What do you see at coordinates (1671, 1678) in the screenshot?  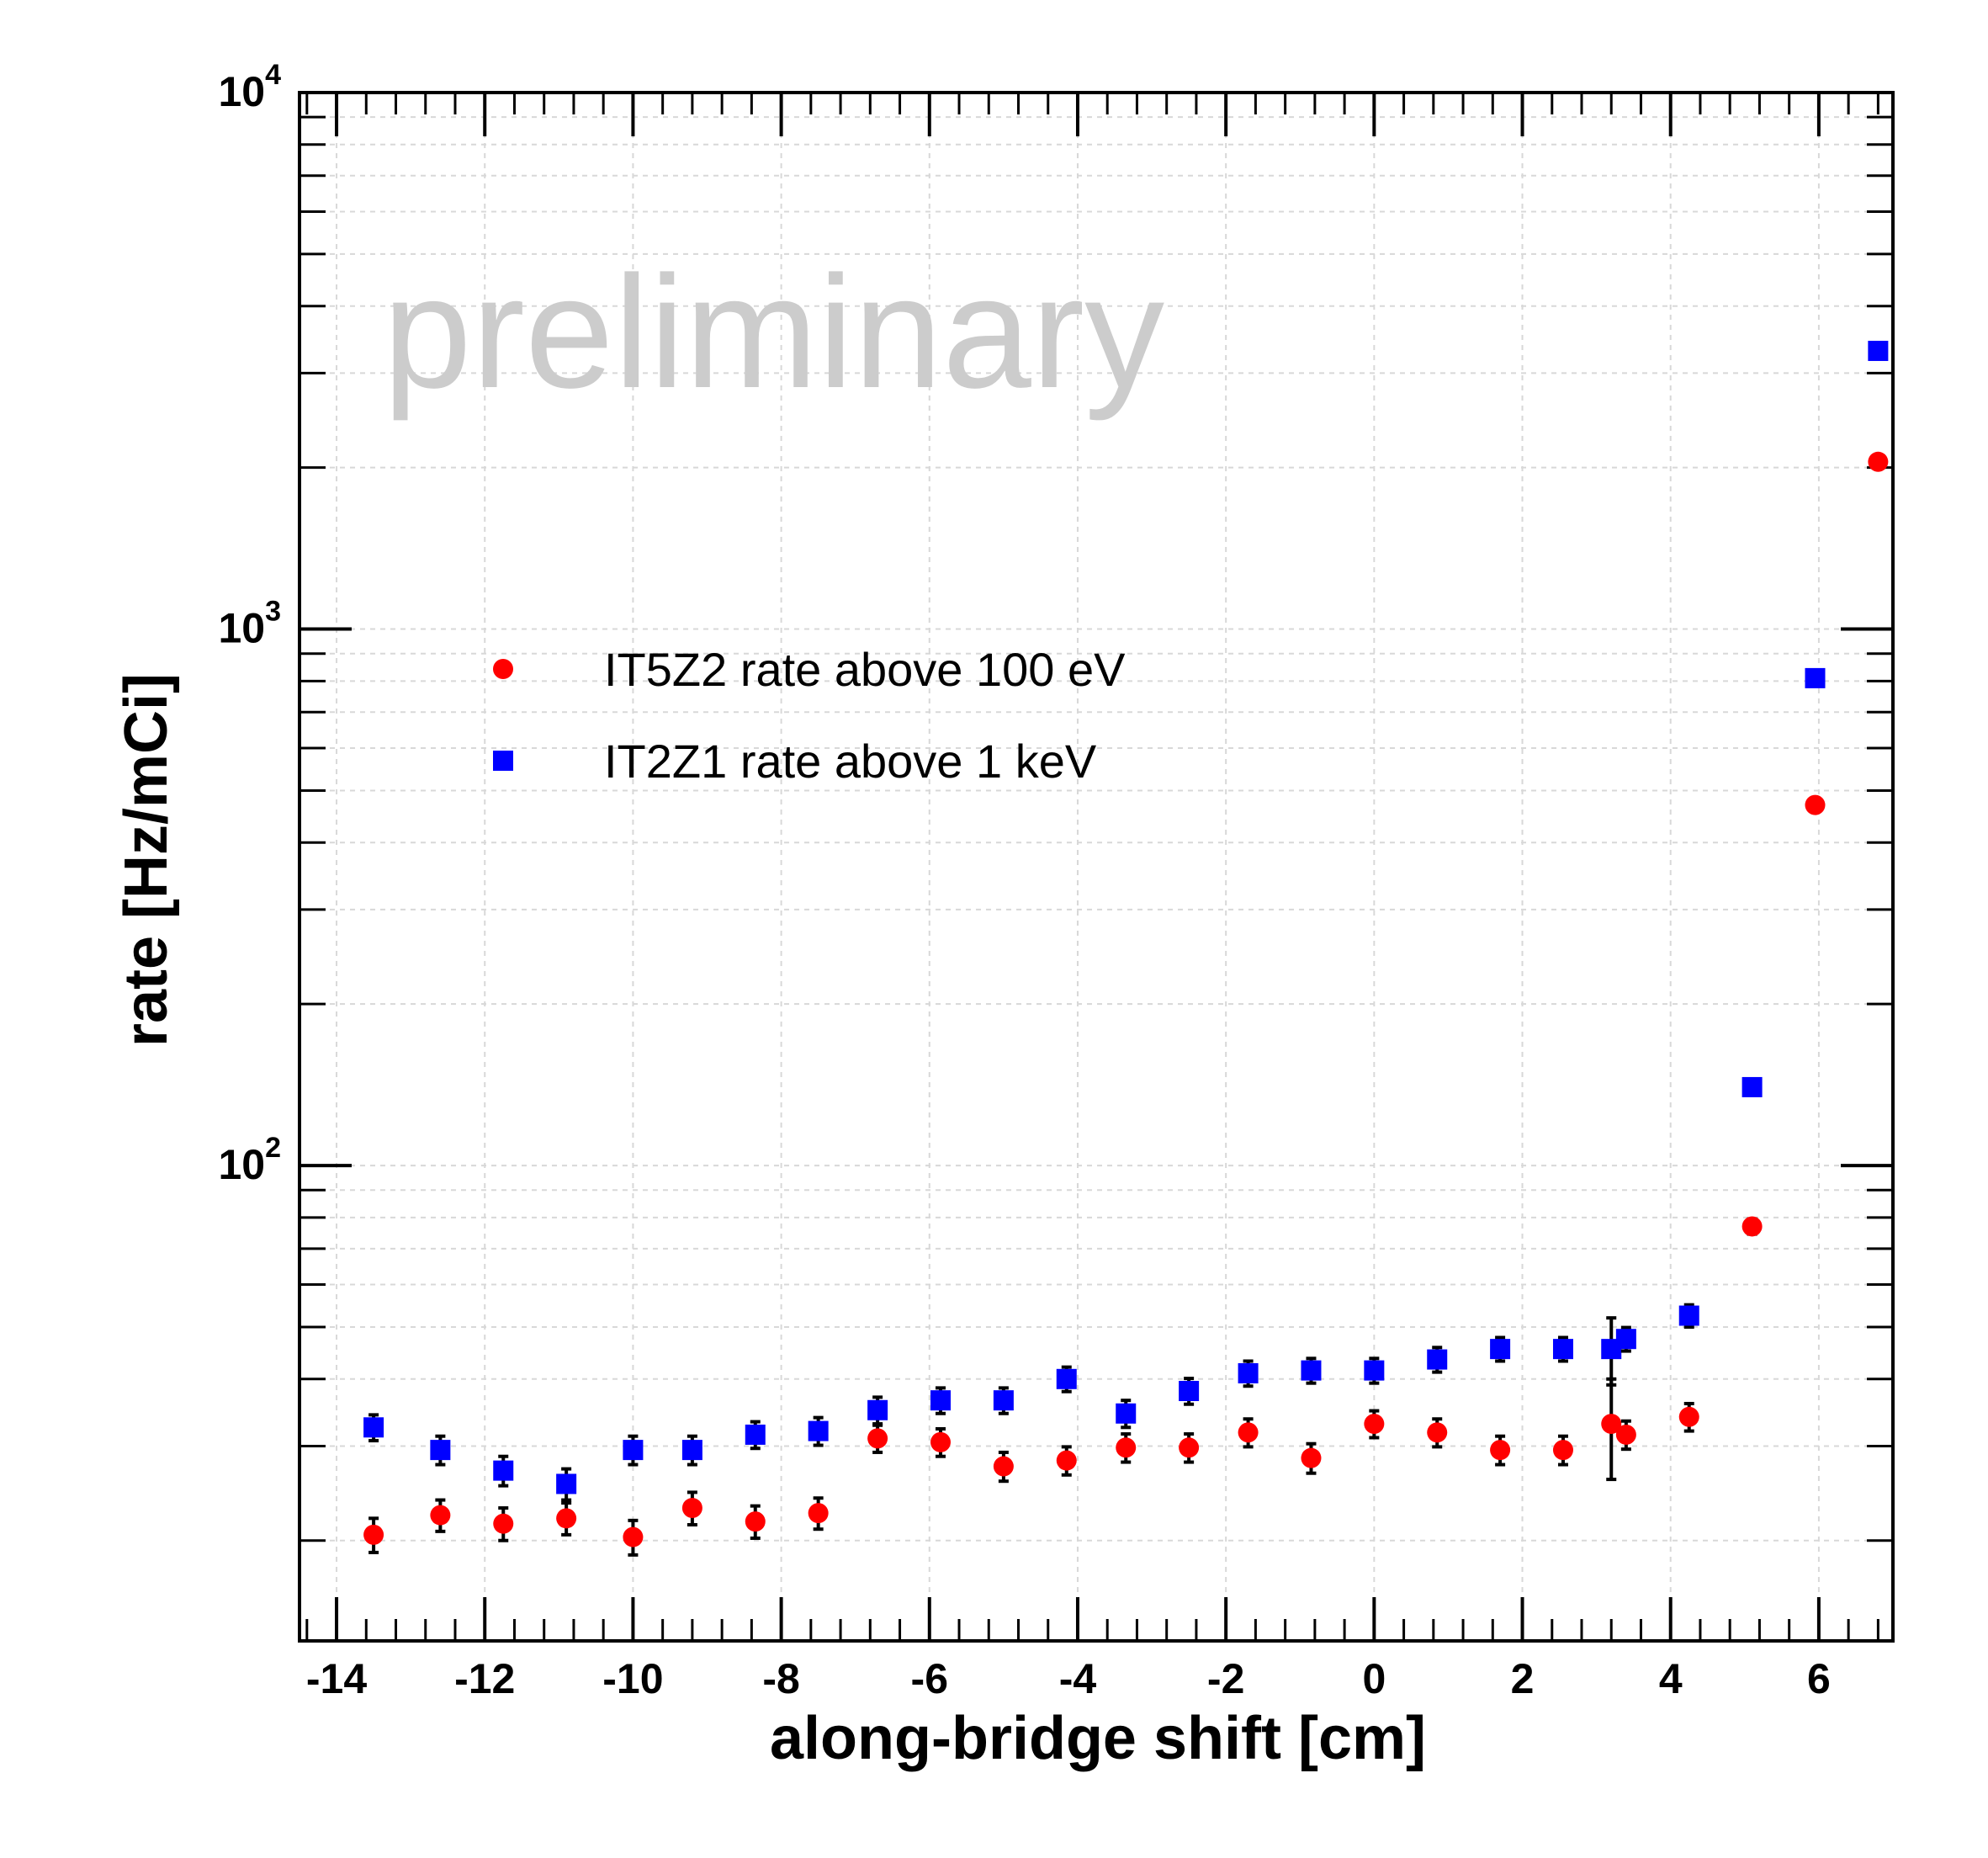 I see `x-tick-label: 4` at bounding box center [1671, 1678].